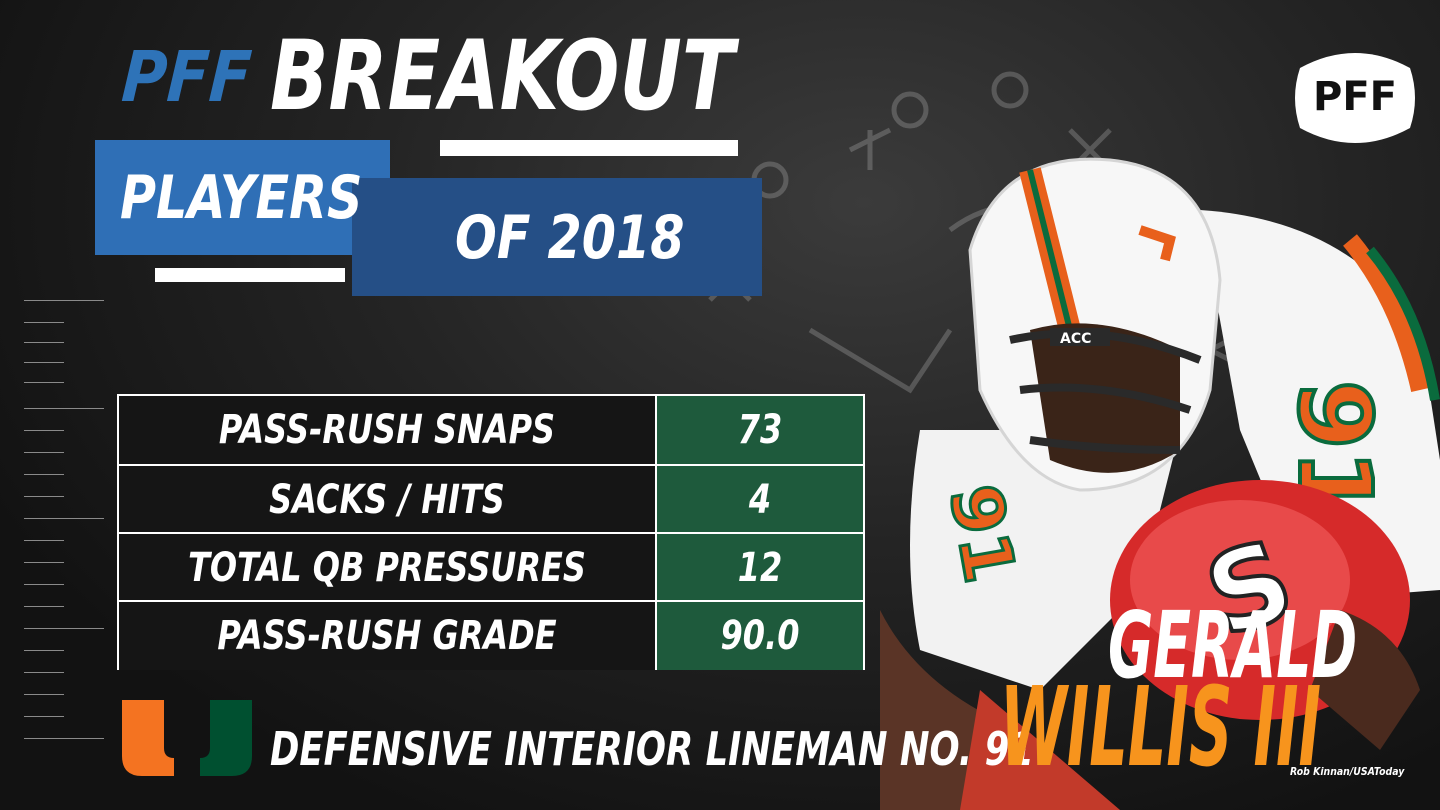 This screenshot has height=810, width=1440. I want to click on stat-value: 73, so click(760, 430).